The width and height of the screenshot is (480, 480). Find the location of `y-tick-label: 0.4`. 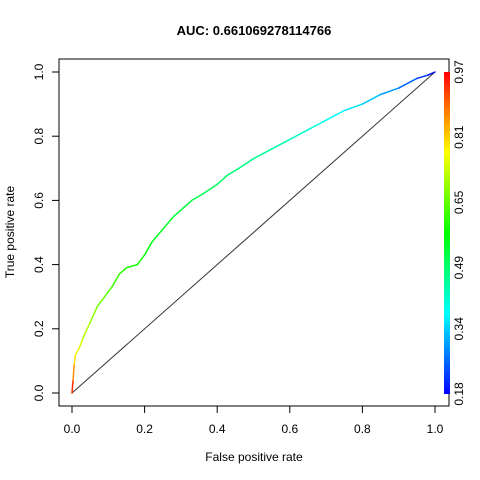

y-tick-label: 0.4 is located at coordinates (39, 264).